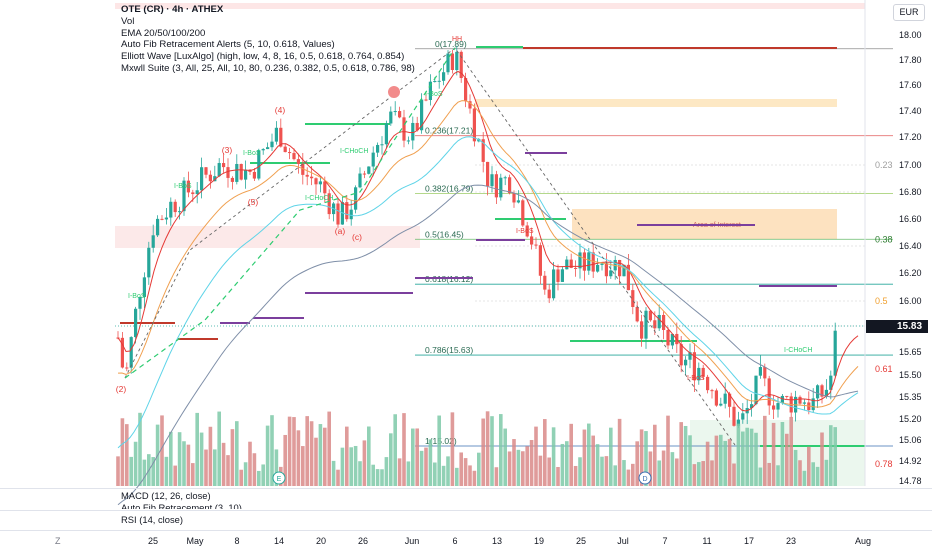 This screenshot has width=932, height=550. What do you see at coordinates (910, 273) in the screenshot?
I see `y-tick-label: 16.20` at bounding box center [910, 273].